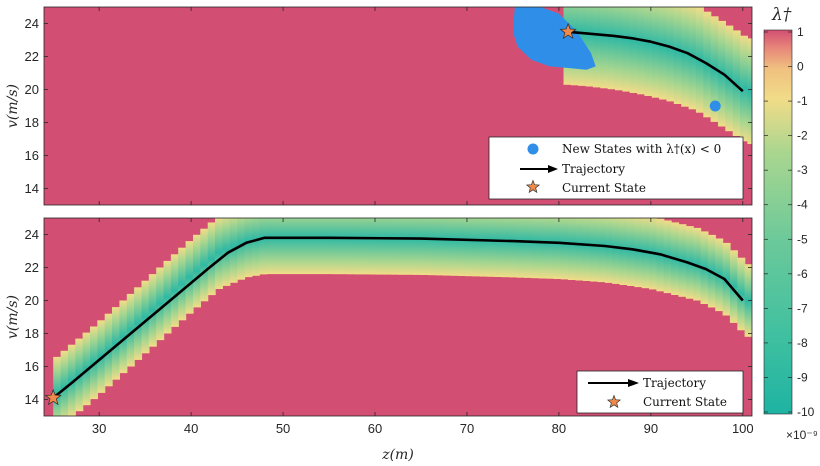 The width and height of the screenshot is (820, 466). I want to click on colorbar-exponent: ×10⁻⁹, so click(802, 435).